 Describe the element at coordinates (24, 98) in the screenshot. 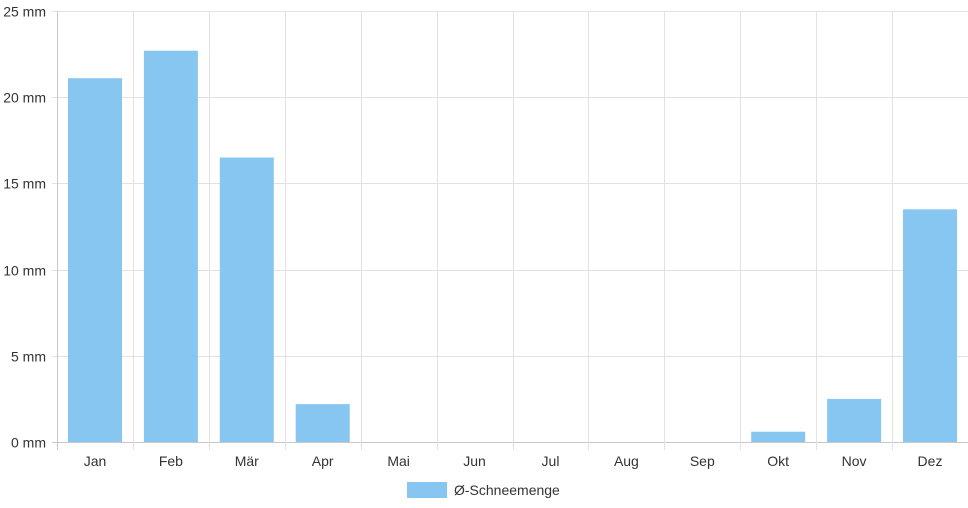

I see `y-tick-label: 20 mm` at that location.